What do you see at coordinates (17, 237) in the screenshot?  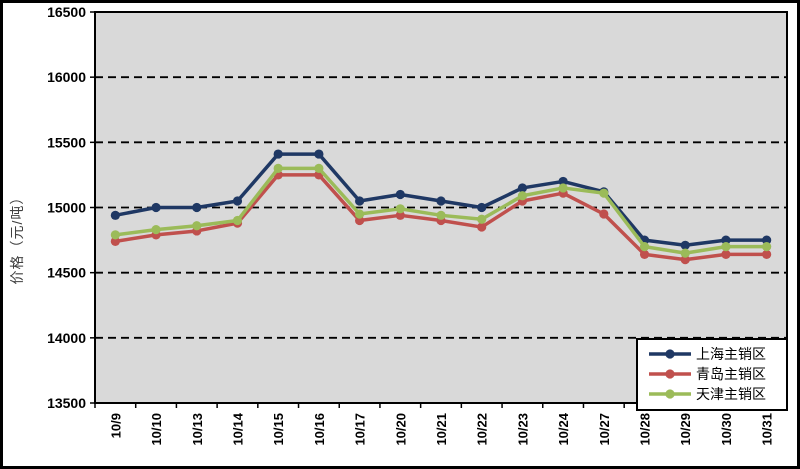 I see `y-axis-title: 价格（元/吨）` at bounding box center [17, 237].